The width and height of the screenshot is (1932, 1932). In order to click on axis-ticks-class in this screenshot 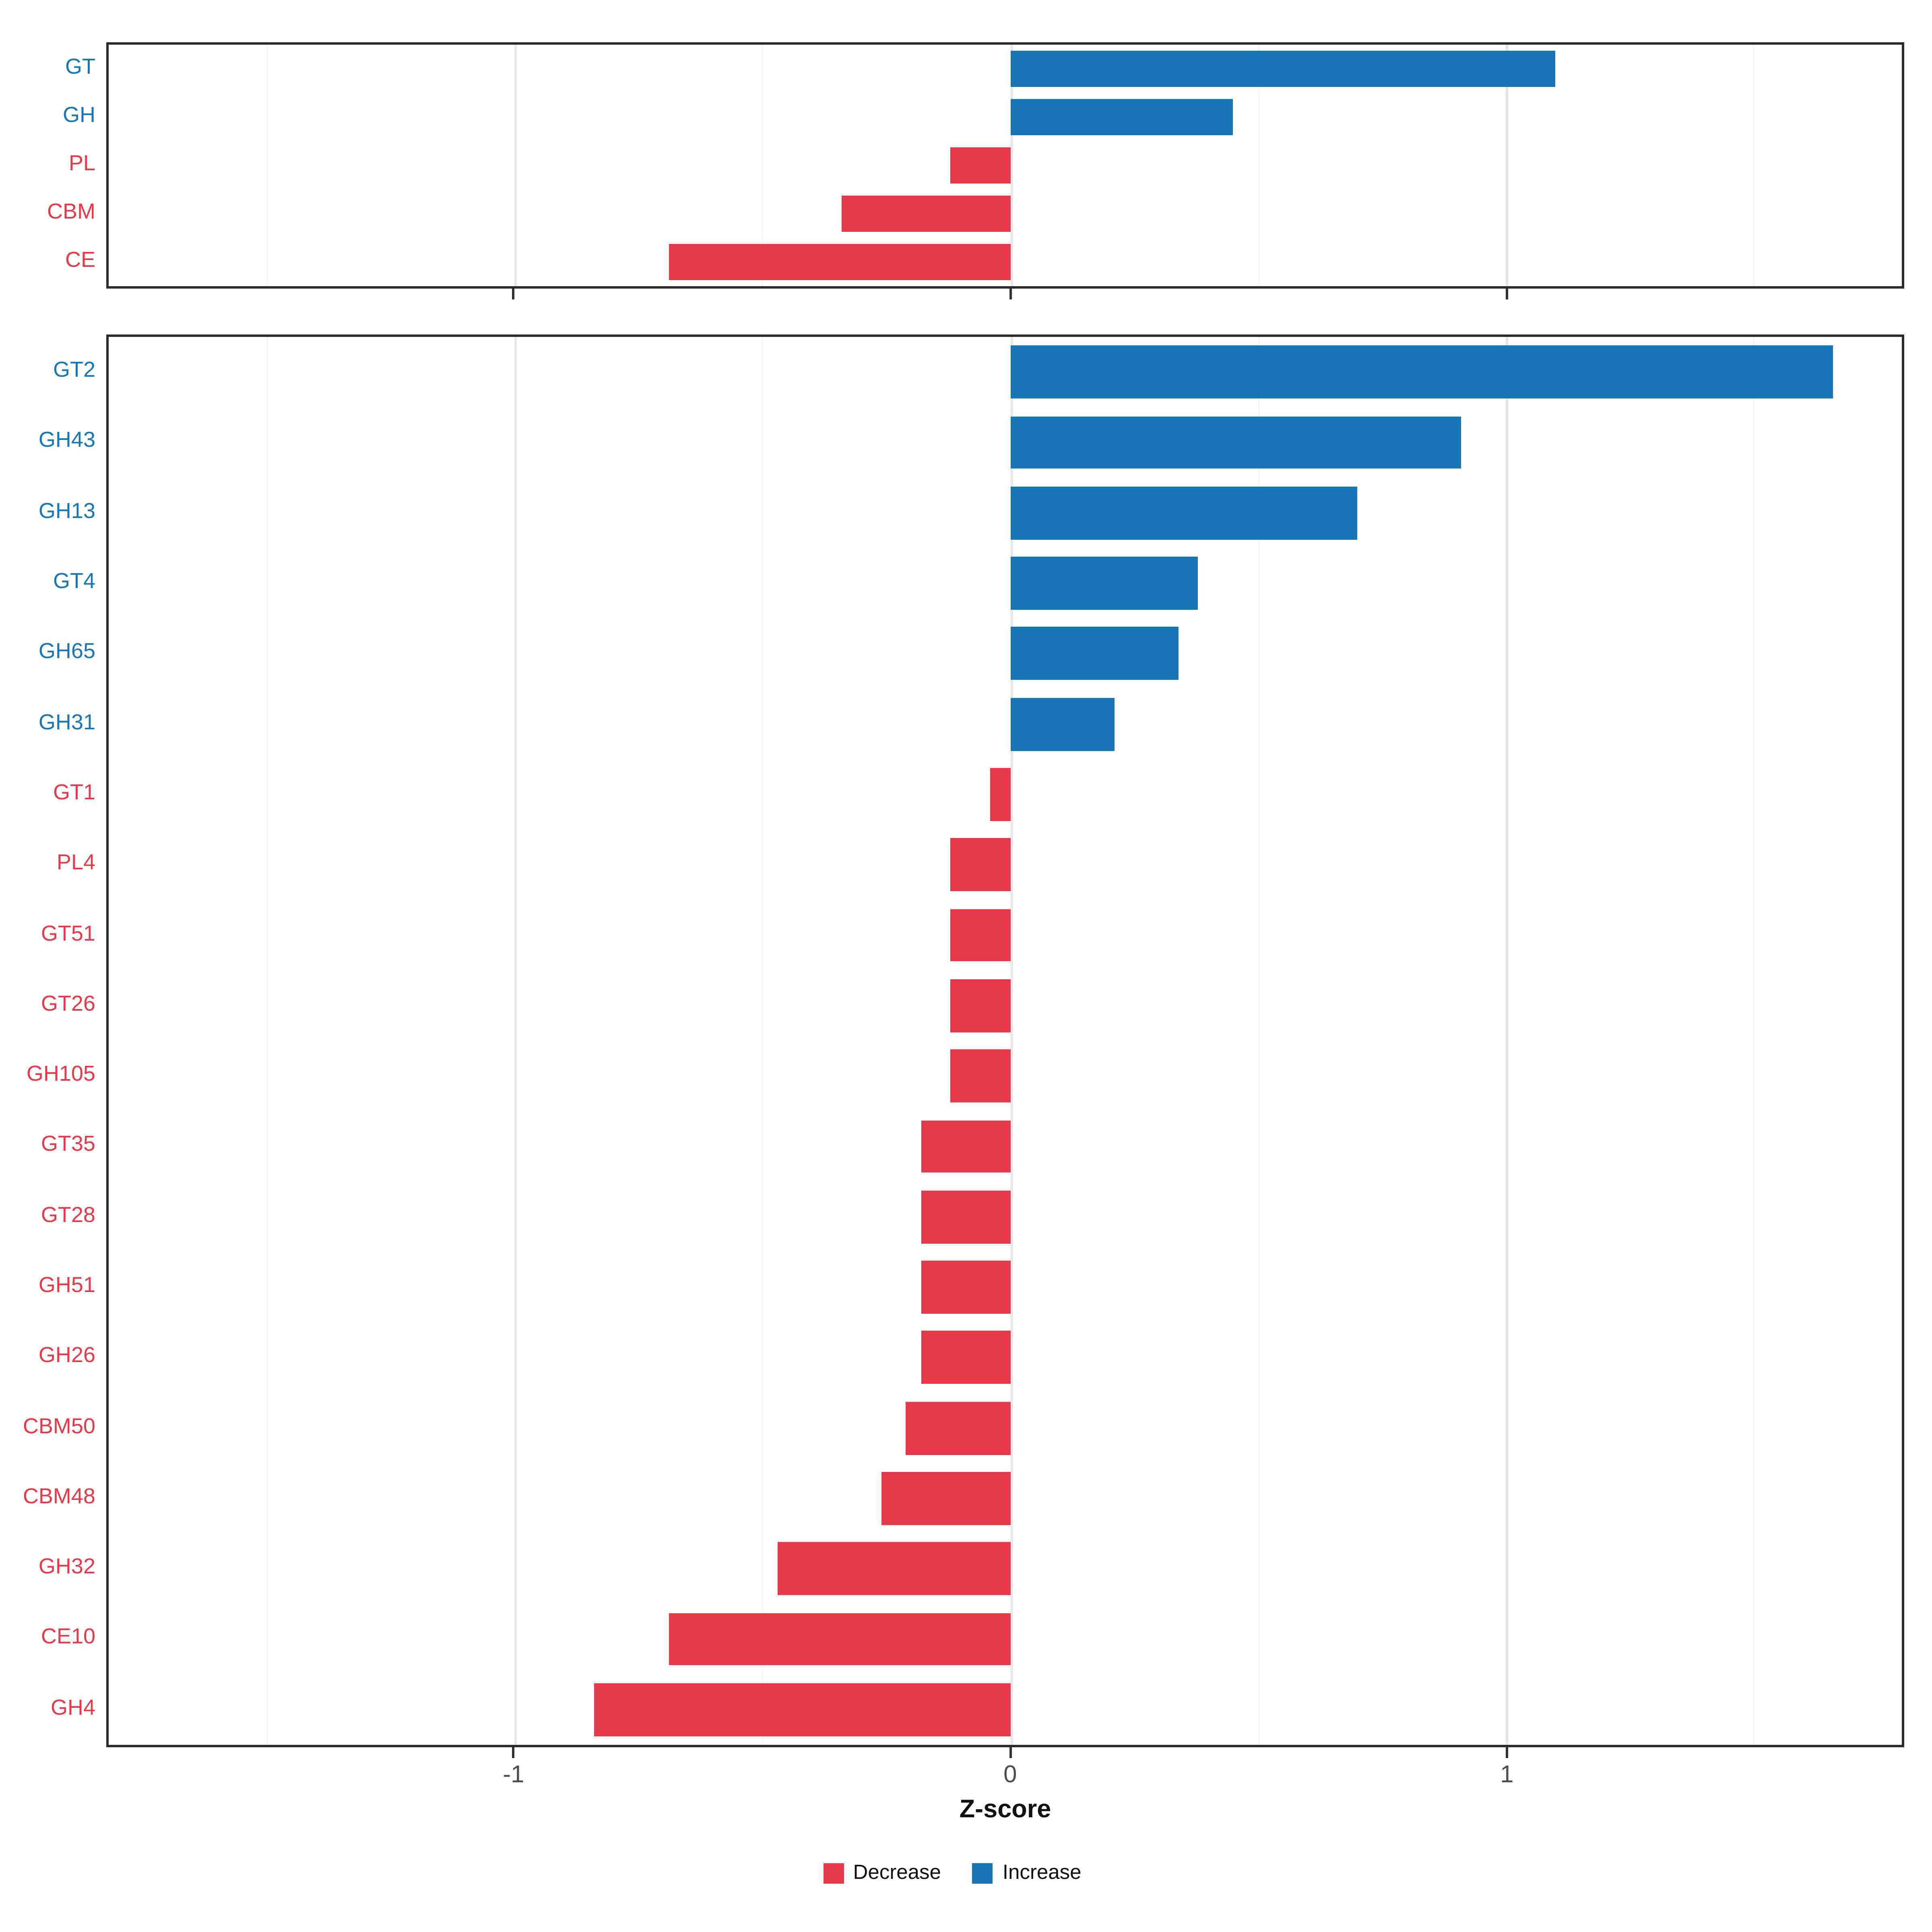, I will do `click(1005, 295)`.